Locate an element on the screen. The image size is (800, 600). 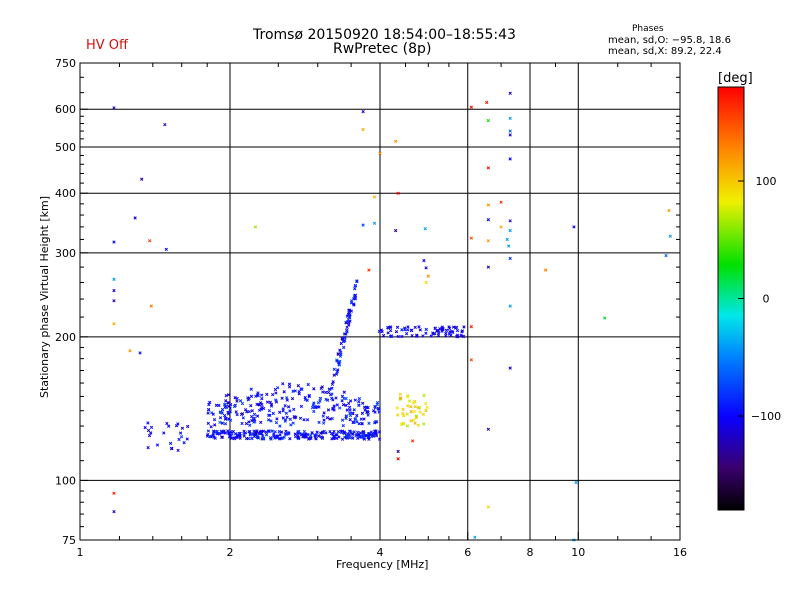
phase-colorbar: 100 0 −100 is located at coordinates (749, 298).